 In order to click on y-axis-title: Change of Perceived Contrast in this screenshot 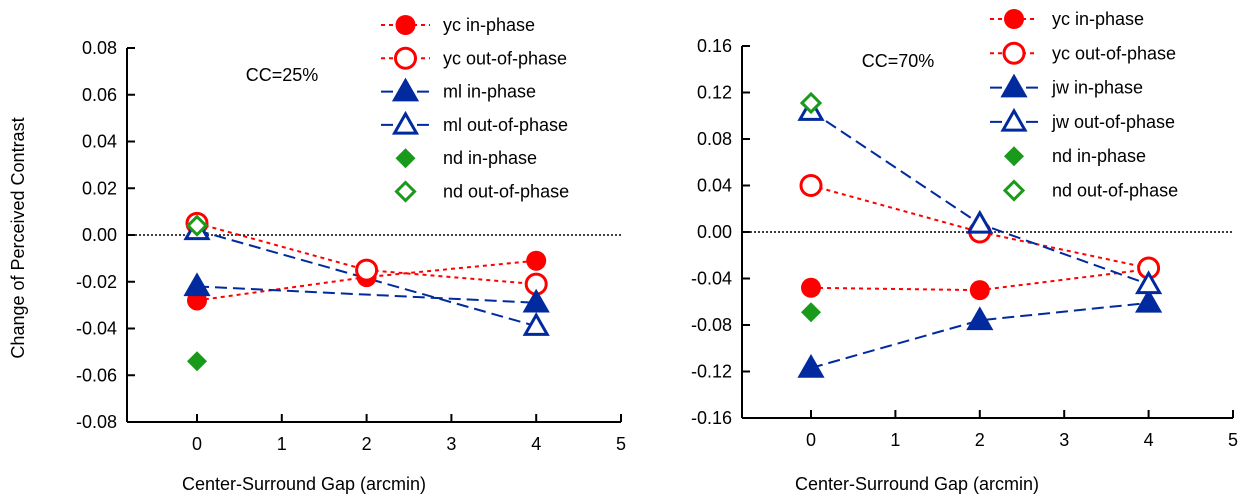, I will do `click(18, 237)`.